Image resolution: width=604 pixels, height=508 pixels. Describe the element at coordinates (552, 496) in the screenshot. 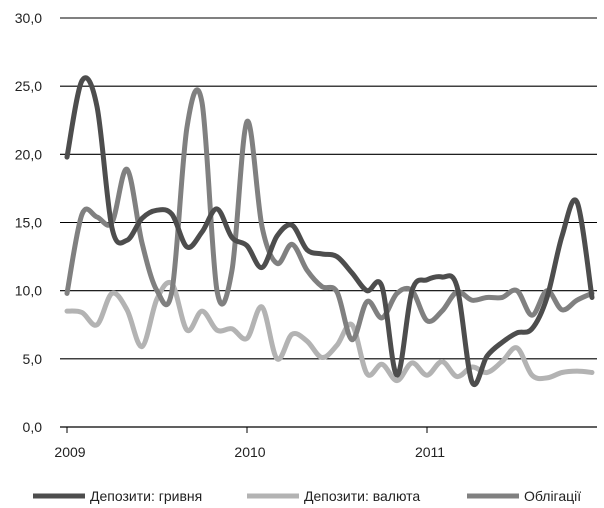

I see `legend-item-bonds-label: Облігації` at that location.